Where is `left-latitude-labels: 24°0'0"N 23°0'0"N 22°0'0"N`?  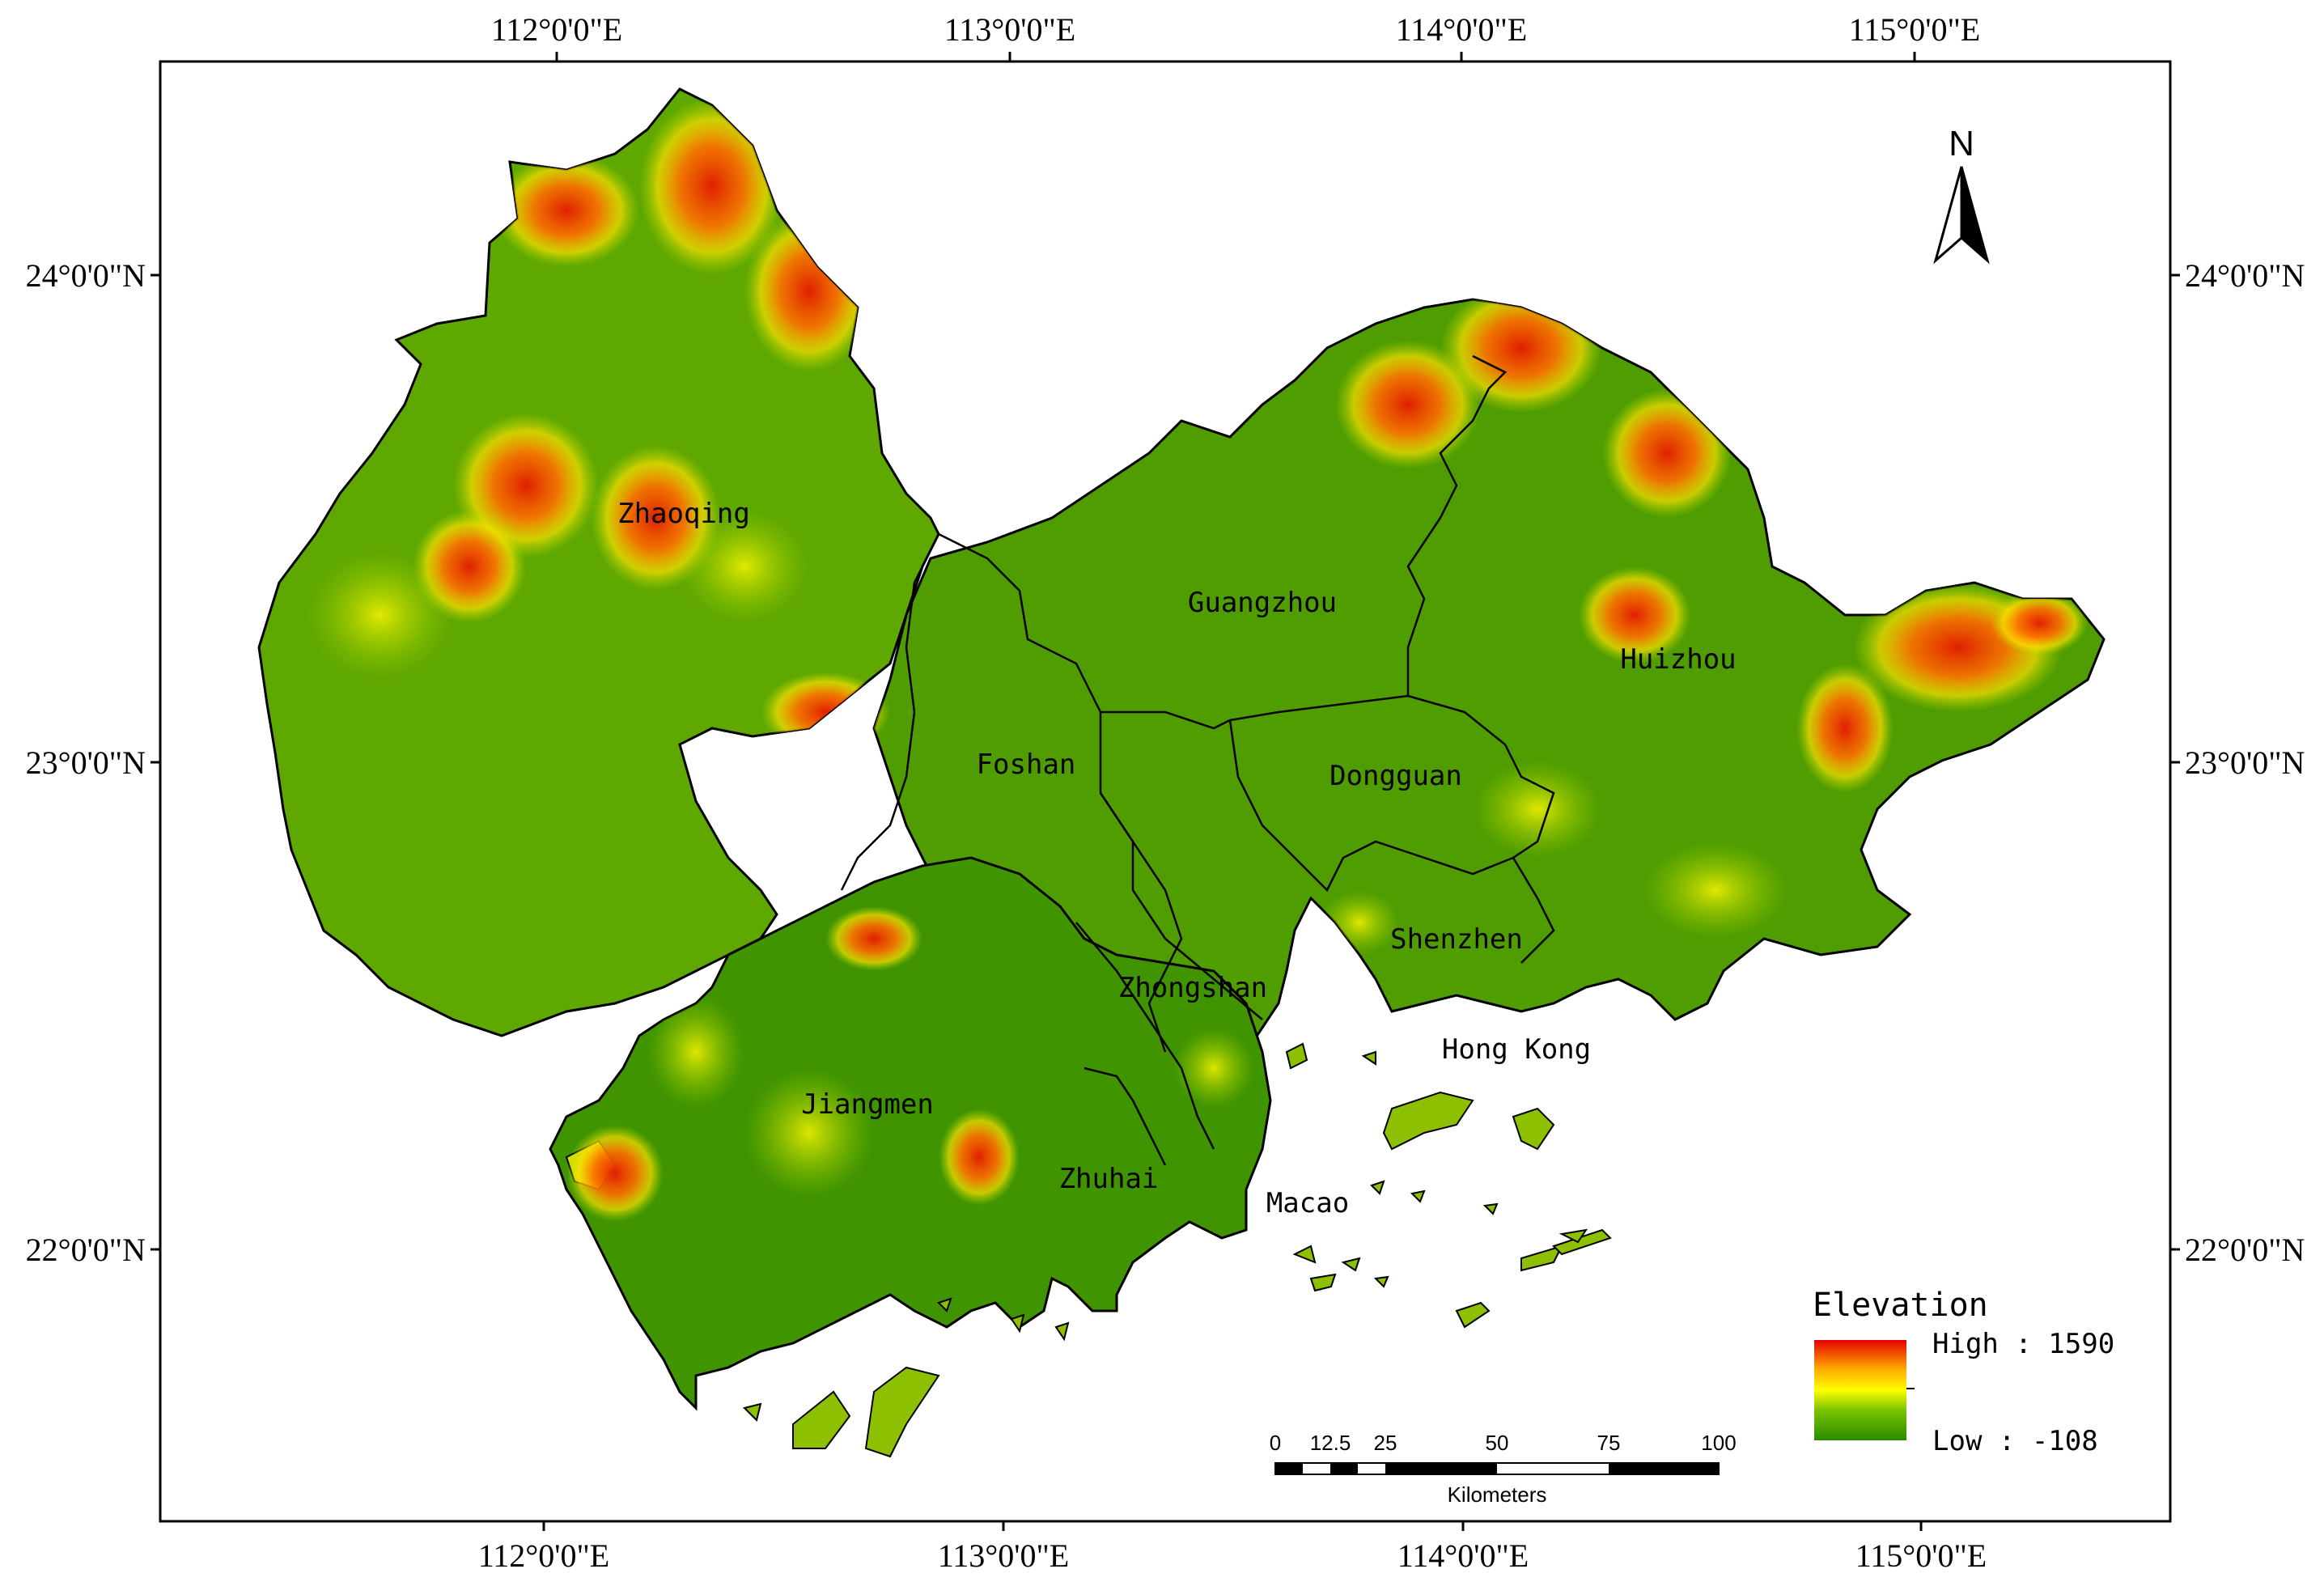
left-latitude-labels: 24°0'0"N 23°0'0"N 22°0'0"N is located at coordinates (86, 762).